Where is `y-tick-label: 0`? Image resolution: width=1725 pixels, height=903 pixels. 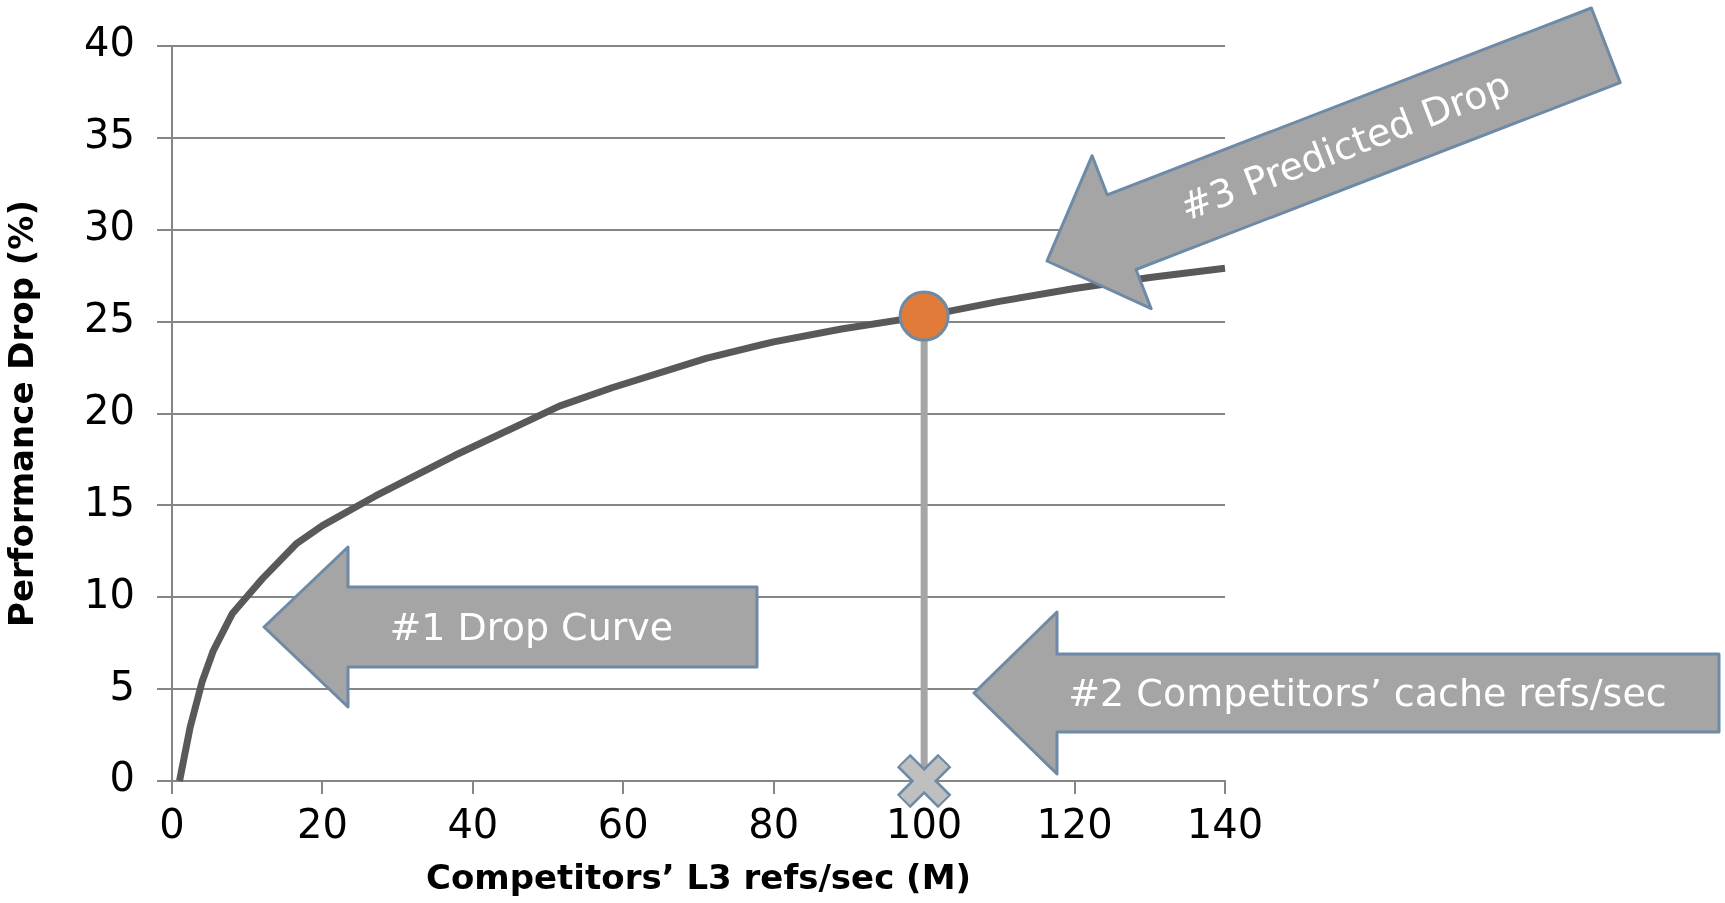 y-tick-label: 0 is located at coordinates (122, 777).